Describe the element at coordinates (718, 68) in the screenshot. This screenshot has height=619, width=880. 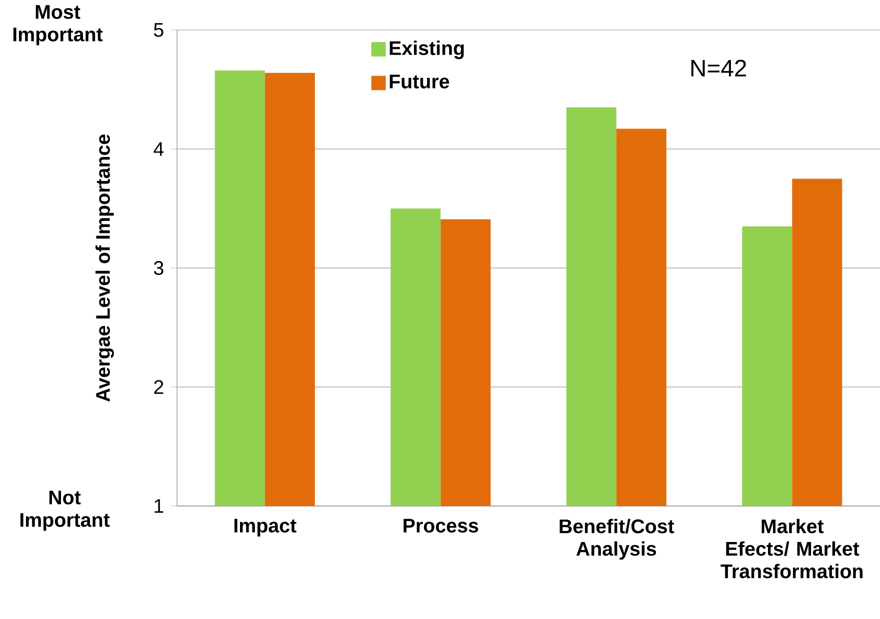
I see `annotation: N=42` at that location.